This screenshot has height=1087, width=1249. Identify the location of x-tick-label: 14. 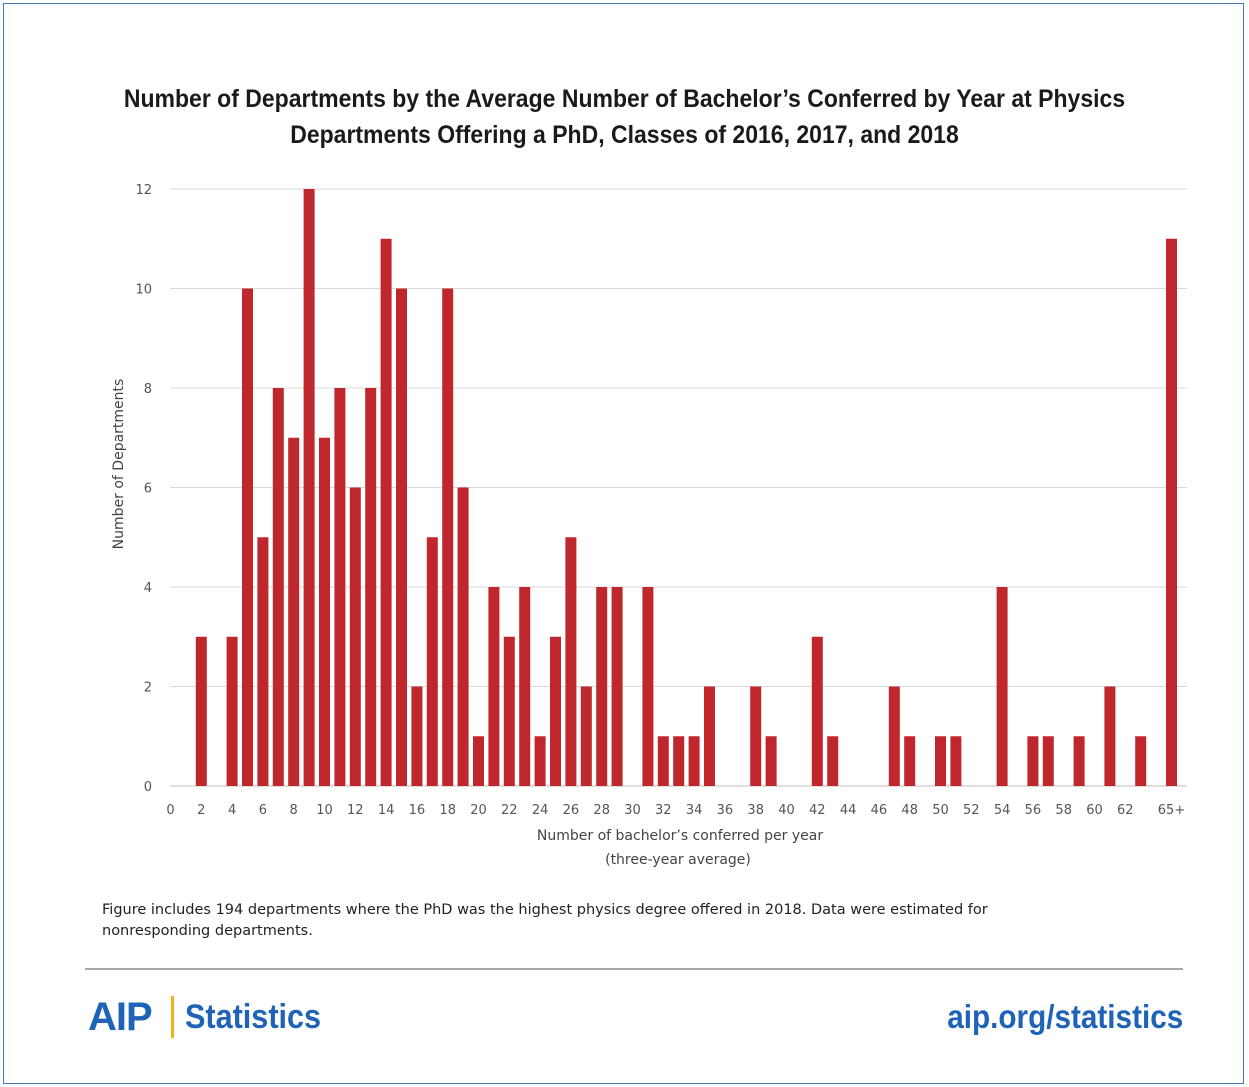
(386, 810).